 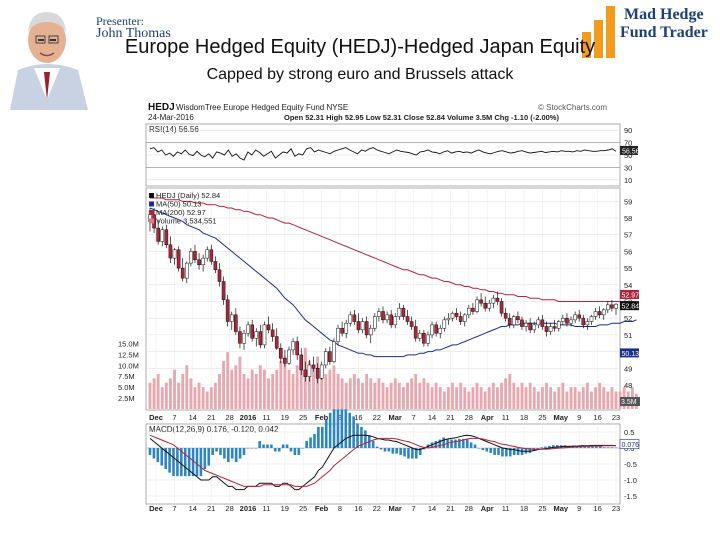 What do you see at coordinates (174, 129) in the screenshot?
I see `rsi-label: RSI(14) 56.56` at bounding box center [174, 129].